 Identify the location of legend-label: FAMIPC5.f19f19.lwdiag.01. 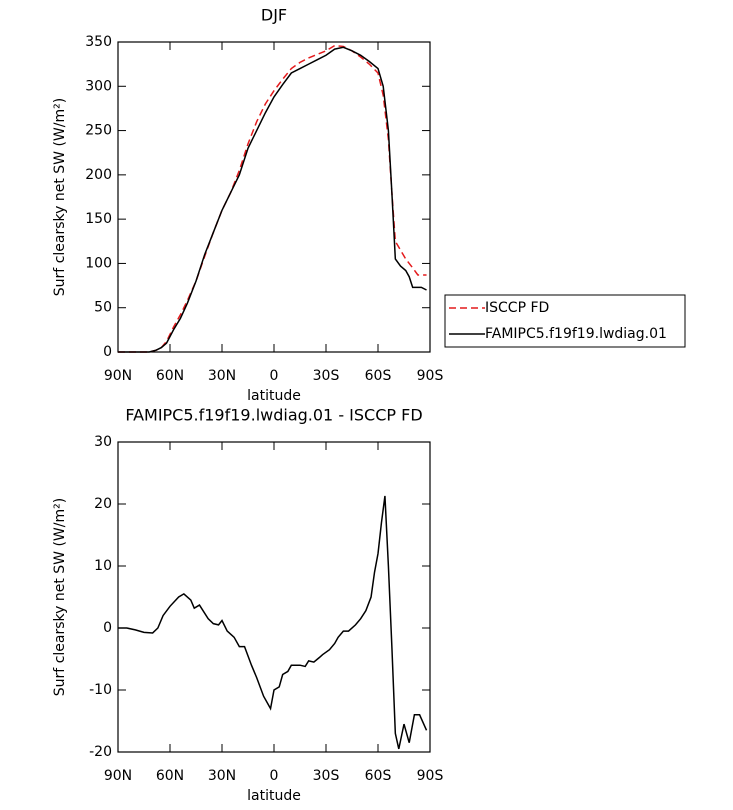
(576, 334).